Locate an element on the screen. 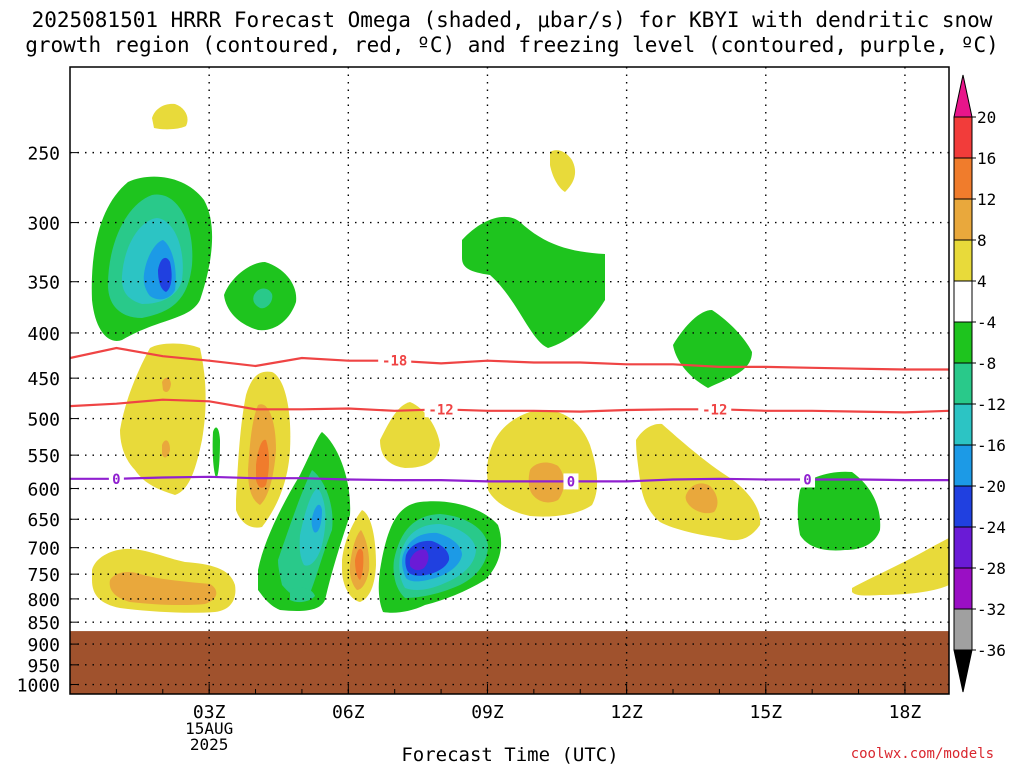  y-tick-label: 400 is located at coordinates (43, 334).